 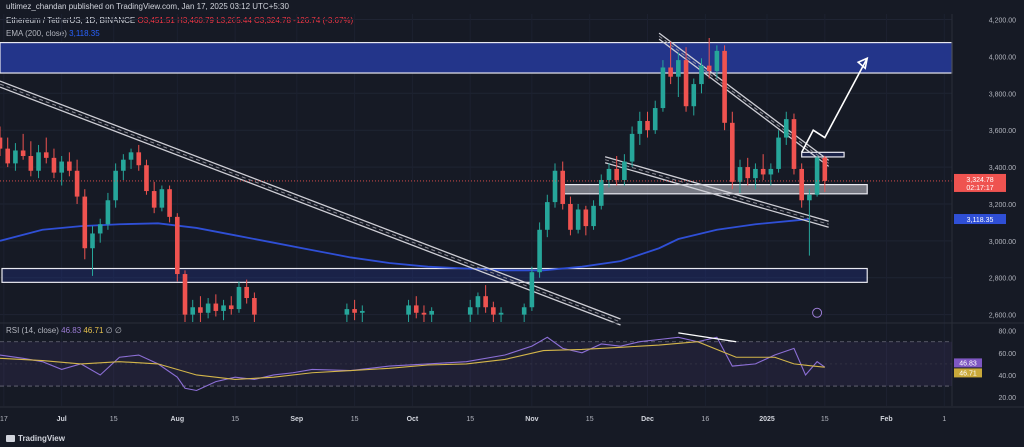 I want to click on bar-countdown-label: 02:17:17, so click(x=979, y=188).